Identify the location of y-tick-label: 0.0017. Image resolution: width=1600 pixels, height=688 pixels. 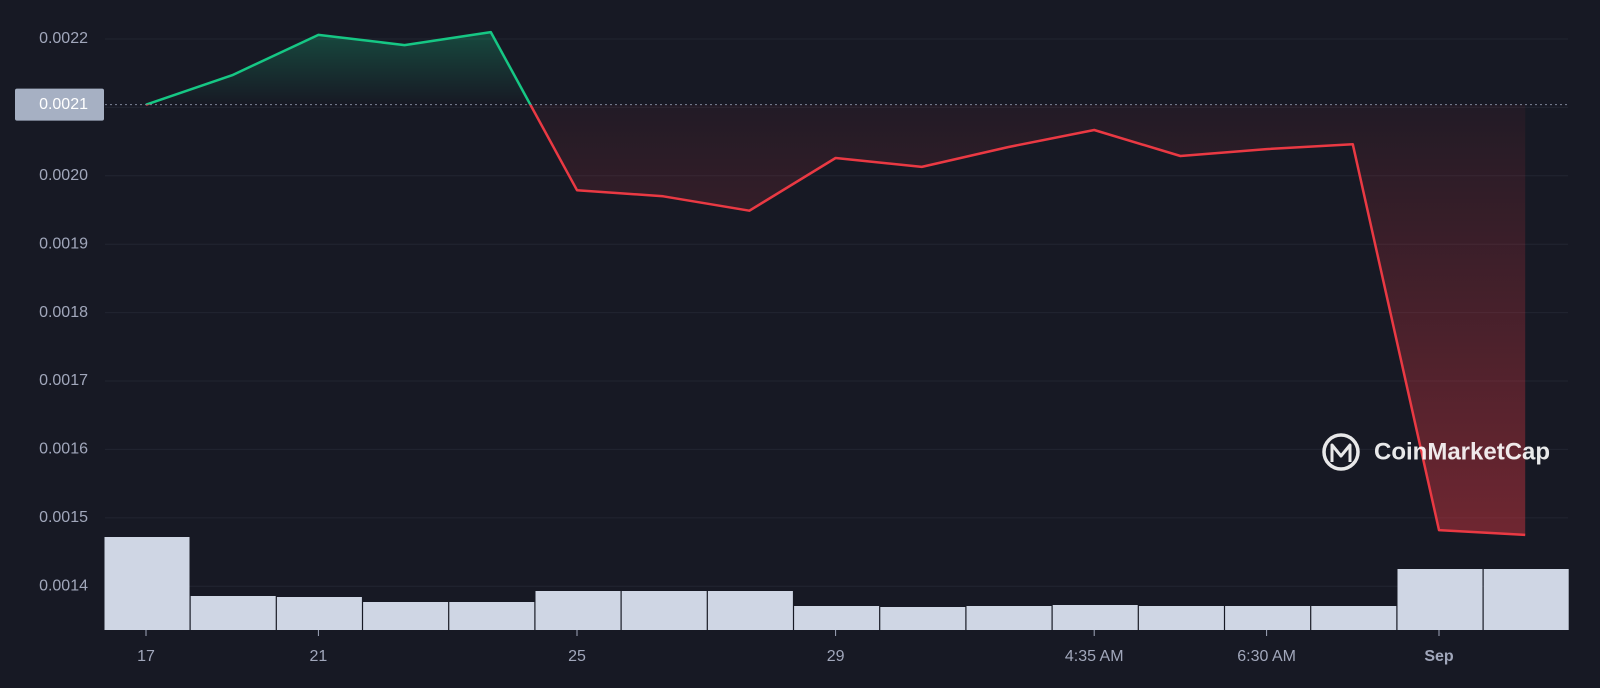
(63, 380).